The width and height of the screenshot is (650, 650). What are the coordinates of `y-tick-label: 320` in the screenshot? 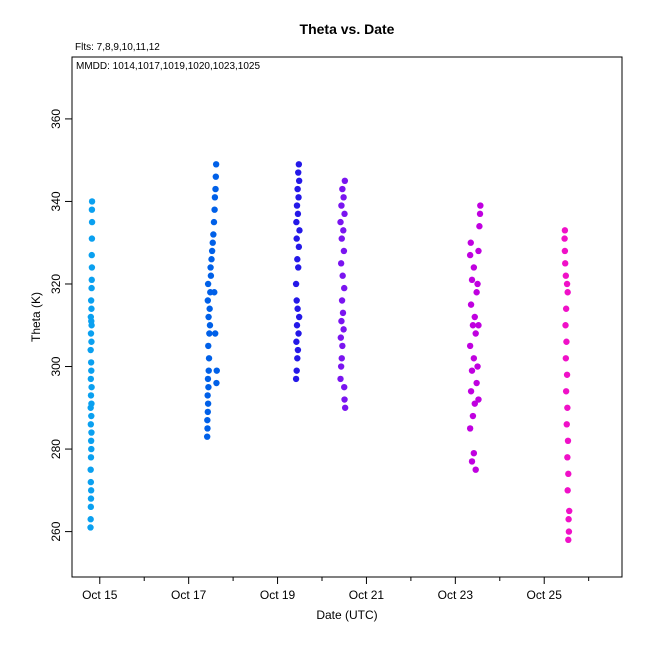 It's located at (56, 284).